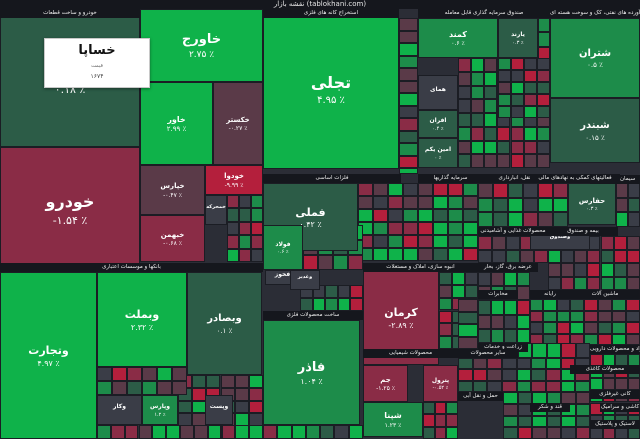 The width and height of the screenshot is (640, 439). What do you see at coordinates (219, 410) in the screenshot?
I see `market-tile: وپست` at bounding box center [219, 410].